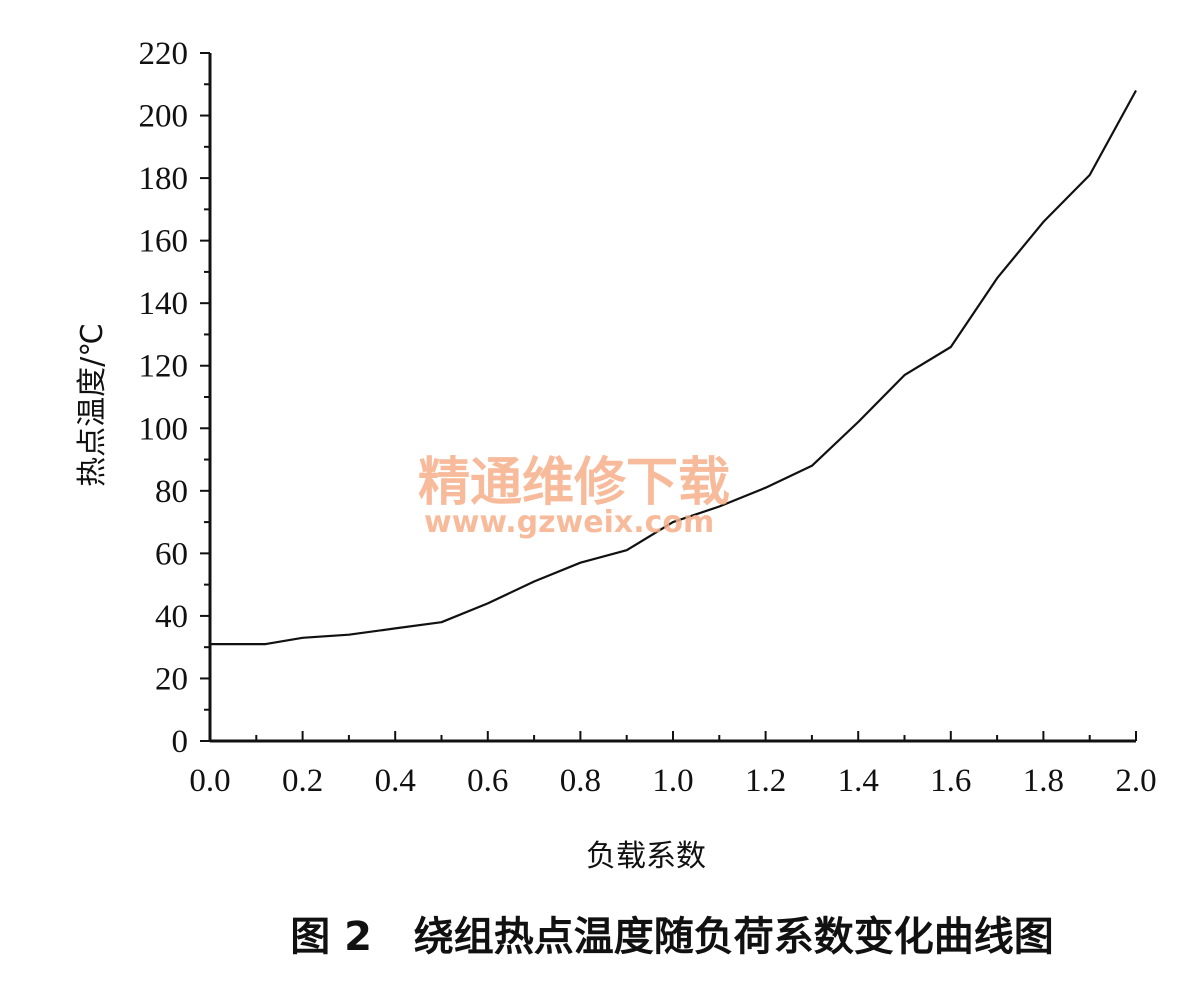 This screenshot has width=1187, height=988. I want to click on y-tick-label: 220, so click(164, 54).